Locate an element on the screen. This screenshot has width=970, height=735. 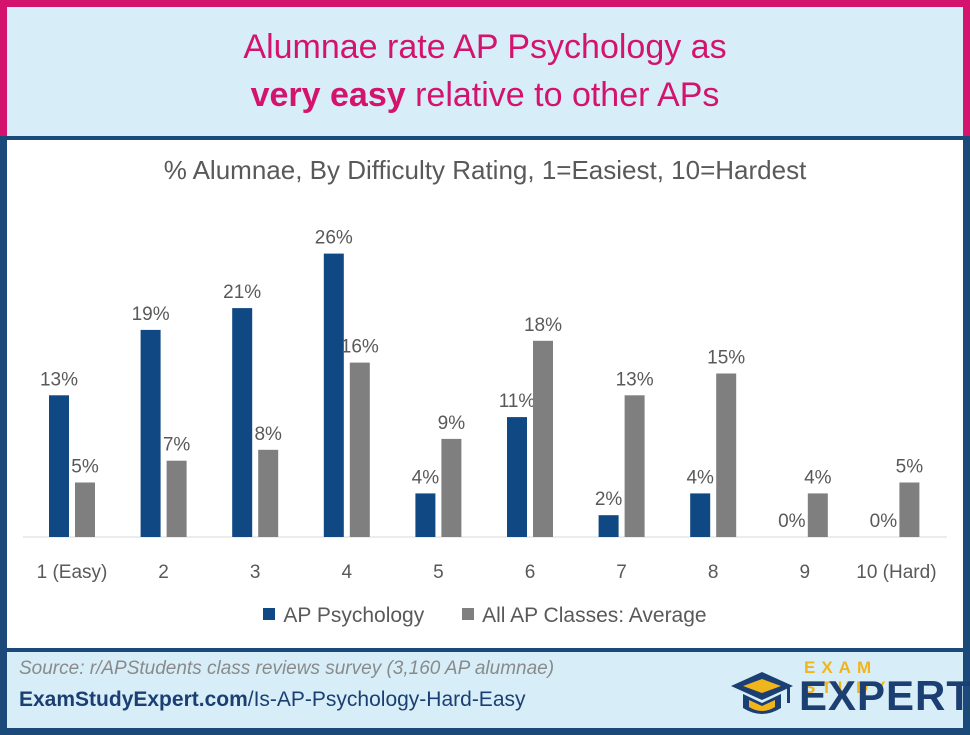
graduation-cap-icon is located at coordinates (762, 693).